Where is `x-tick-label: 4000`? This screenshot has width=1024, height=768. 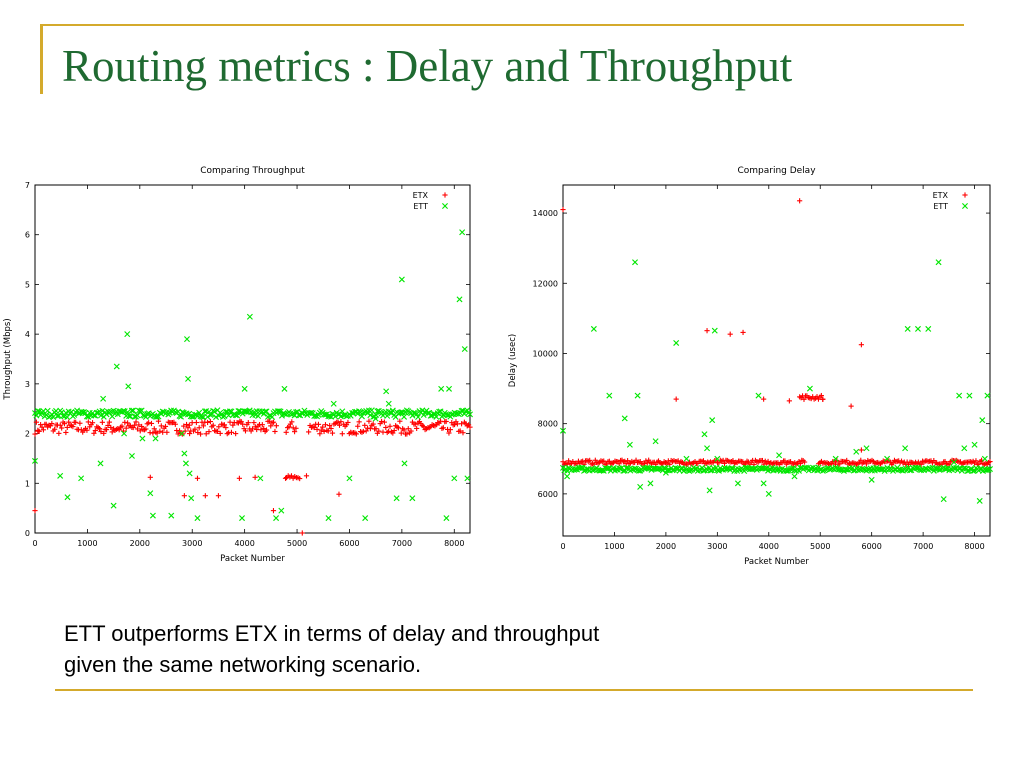
x-tick-label: 4000 is located at coordinates (244, 543).